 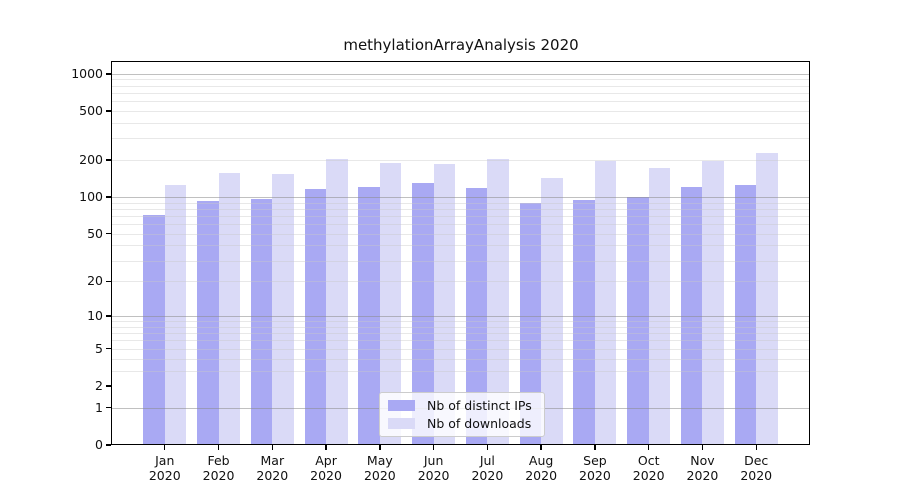 What do you see at coordinates (91, 160) in the screenshot?
I see `y-tick-label-200: 200` at bounding box center [91, 160].